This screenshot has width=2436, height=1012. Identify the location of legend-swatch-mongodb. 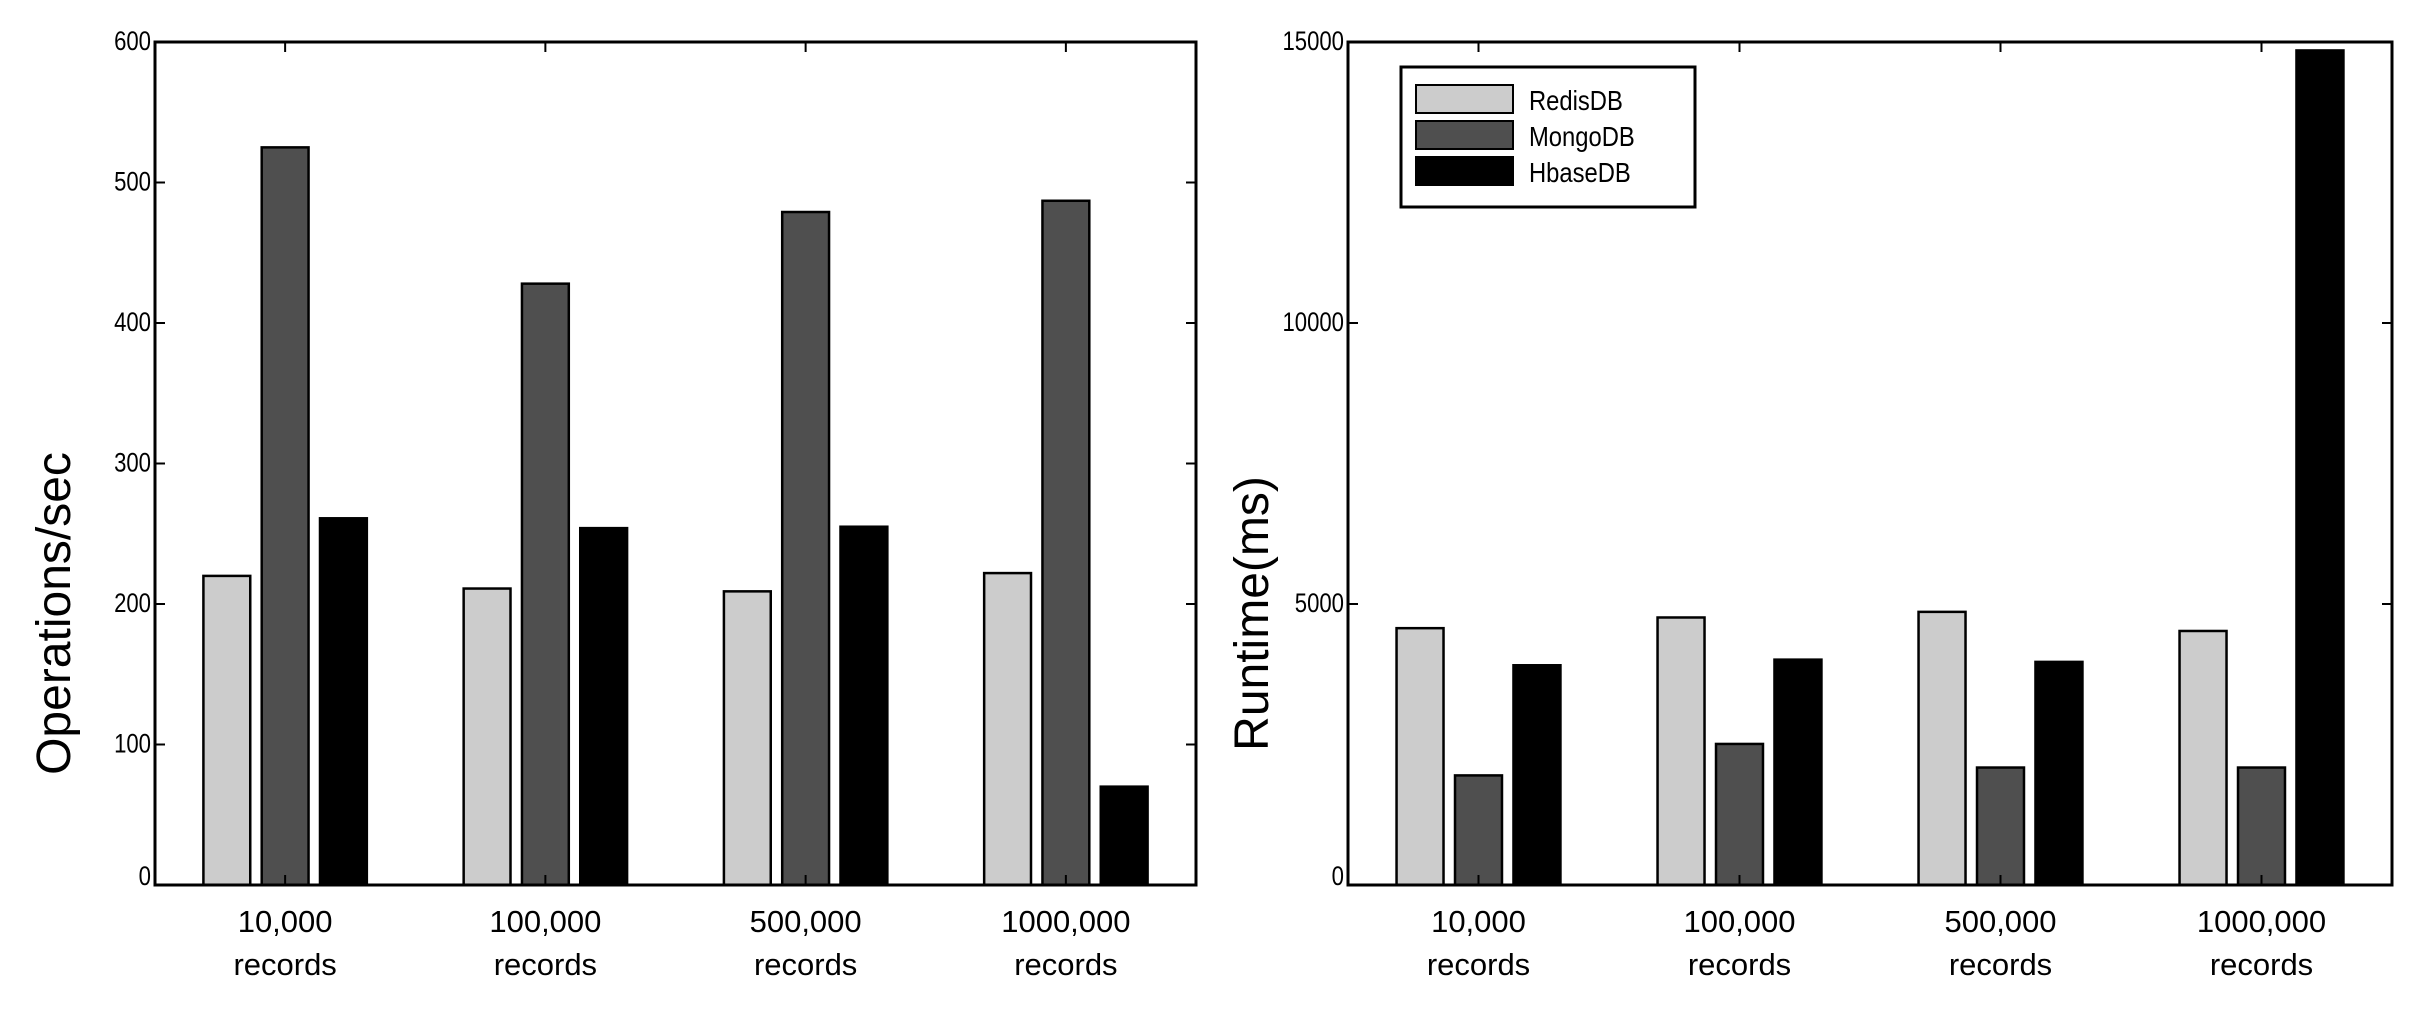
(1464, 135).